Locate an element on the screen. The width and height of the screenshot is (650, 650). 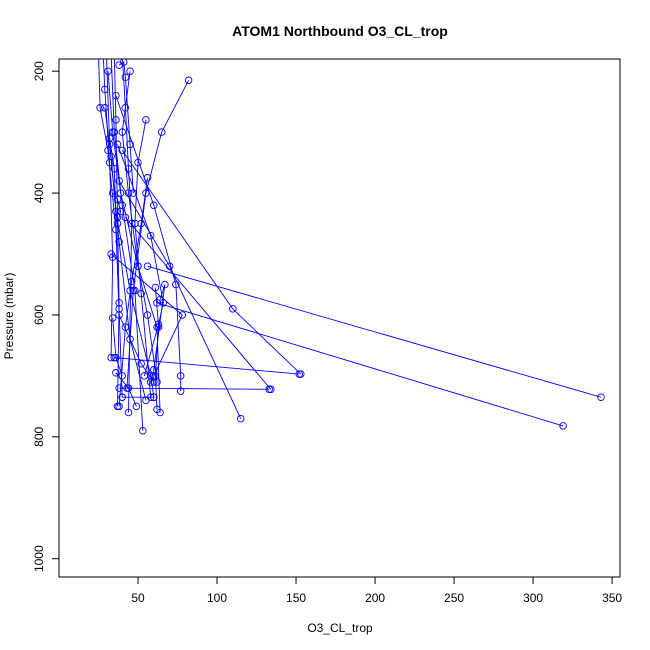
y-axis: 200 400 600 800 1000 is located at coordinates (46, 316).